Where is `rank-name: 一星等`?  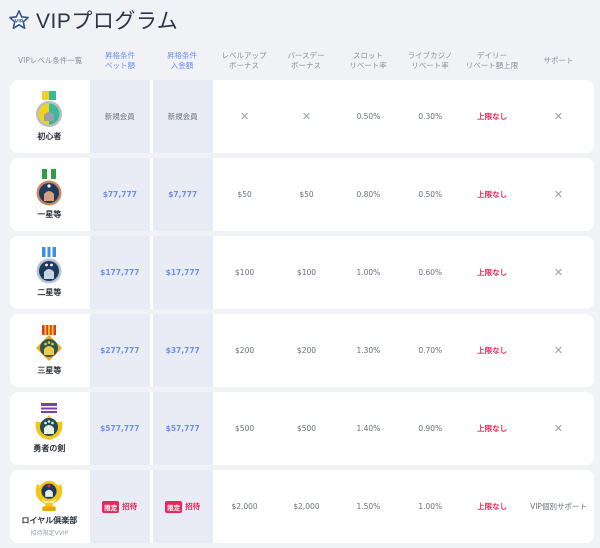
rank-name: 一星等 is located at coordinates (49, 214).